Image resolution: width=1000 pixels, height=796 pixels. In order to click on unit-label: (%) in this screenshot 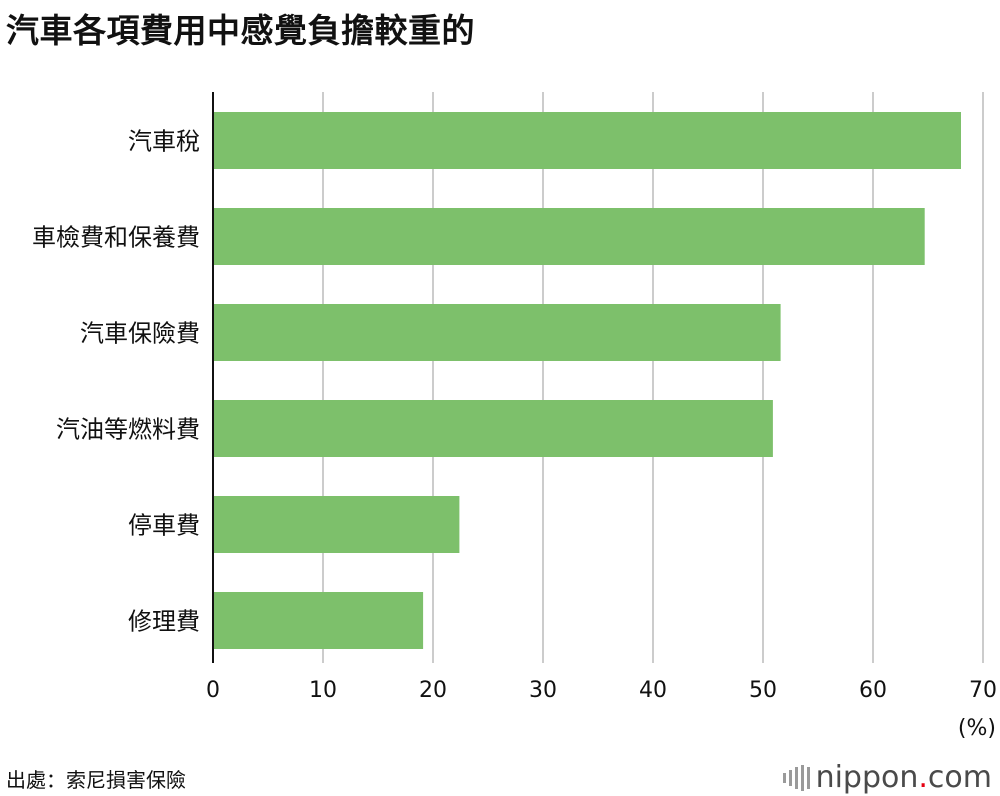, I will do `click(977, 728)`.